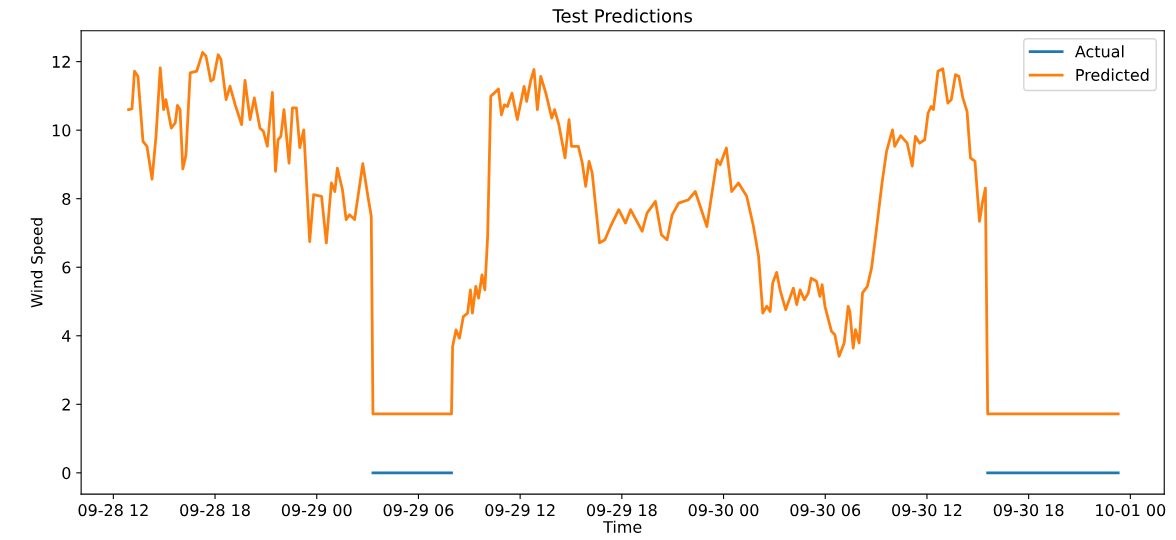  I want to click on y-tick-label: 0, so click(66, 473).